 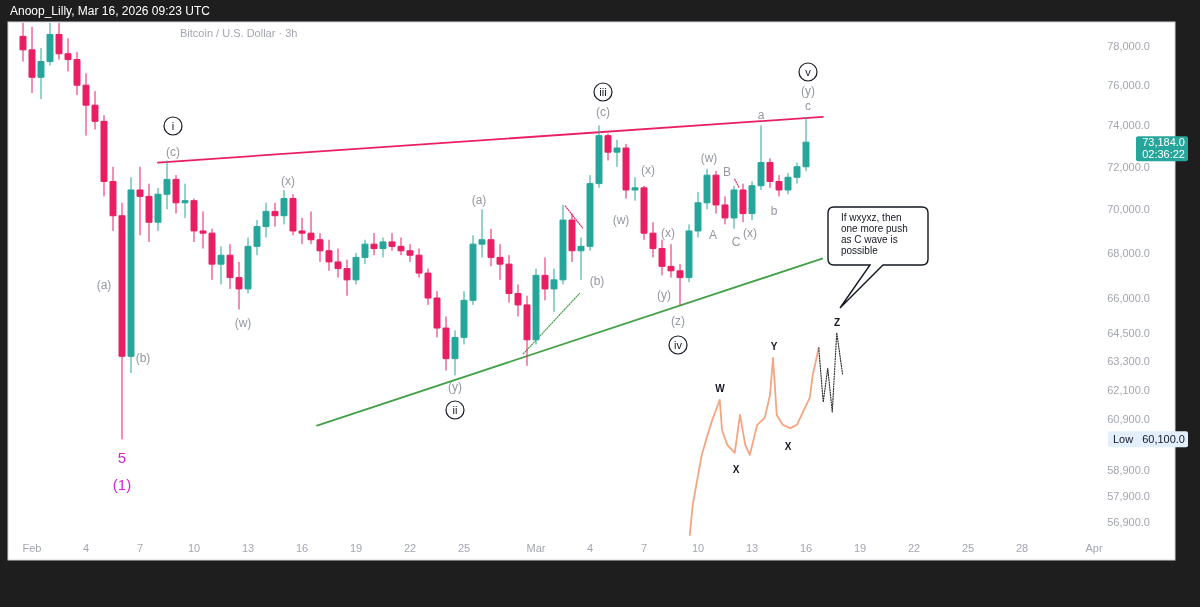 What do you see at coordinates (1128, 521) in the screenshot?
I see `y-tick-label: 56,900.0` at bounding box center [1128, 521].